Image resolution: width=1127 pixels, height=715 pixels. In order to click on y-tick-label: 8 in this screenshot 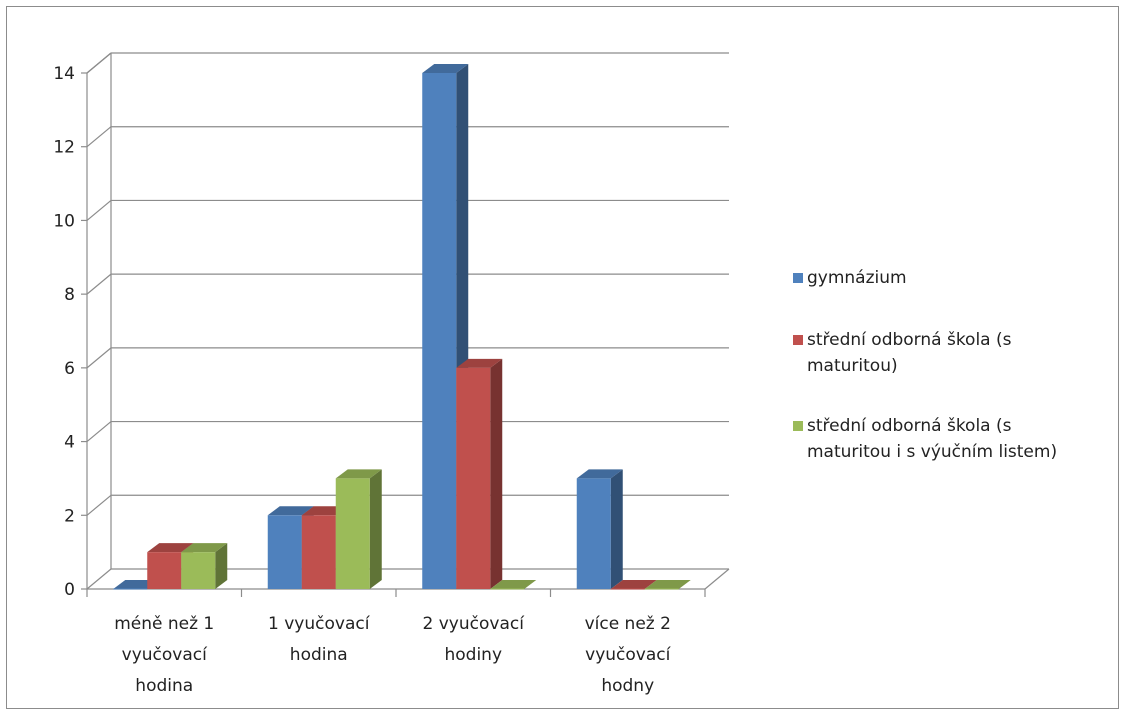, I will do `click(69, 295)`.